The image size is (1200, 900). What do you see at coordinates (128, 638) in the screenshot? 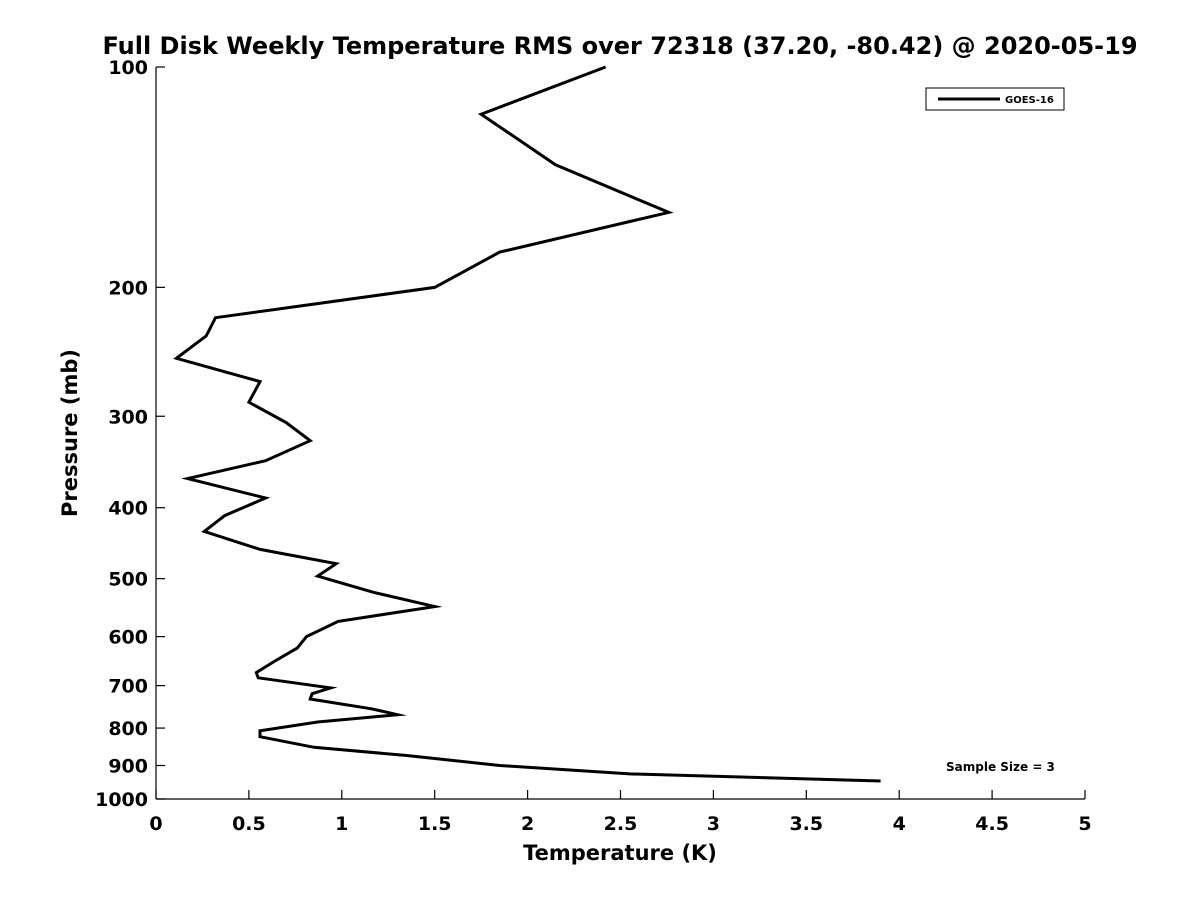
I see `y-tick-label: 600` at bounding box center [128, 638].